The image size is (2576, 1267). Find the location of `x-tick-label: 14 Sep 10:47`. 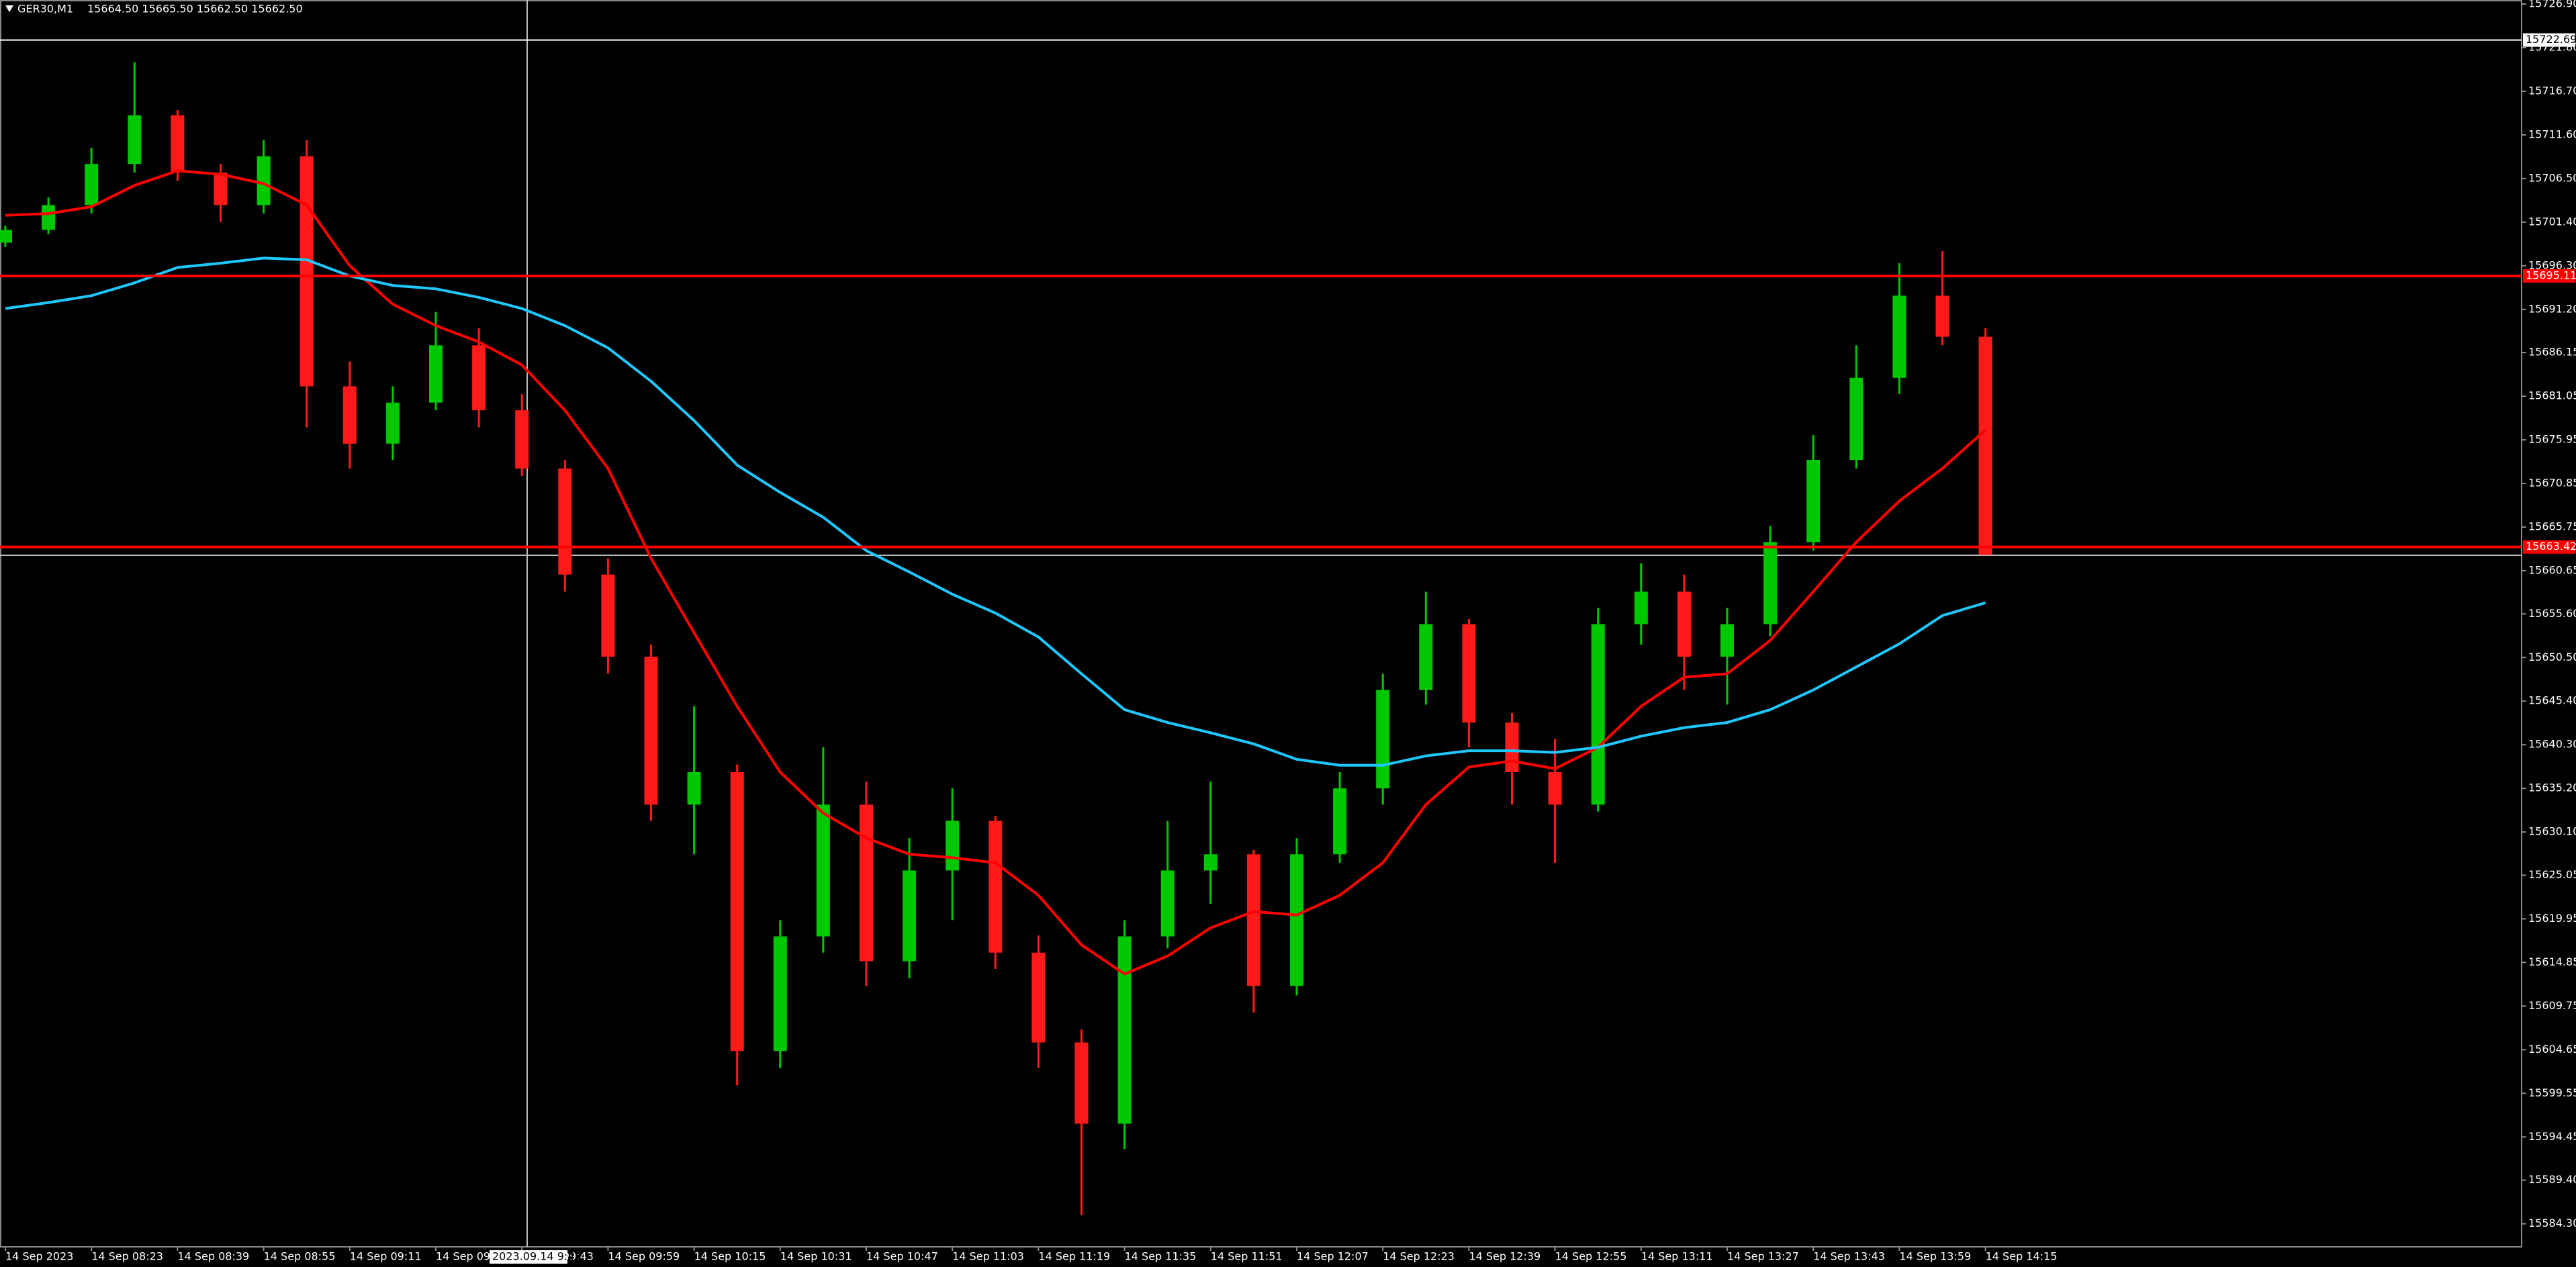

x-tick-label: 14 Sep 10:47 is located at coordinates (902, 1256).